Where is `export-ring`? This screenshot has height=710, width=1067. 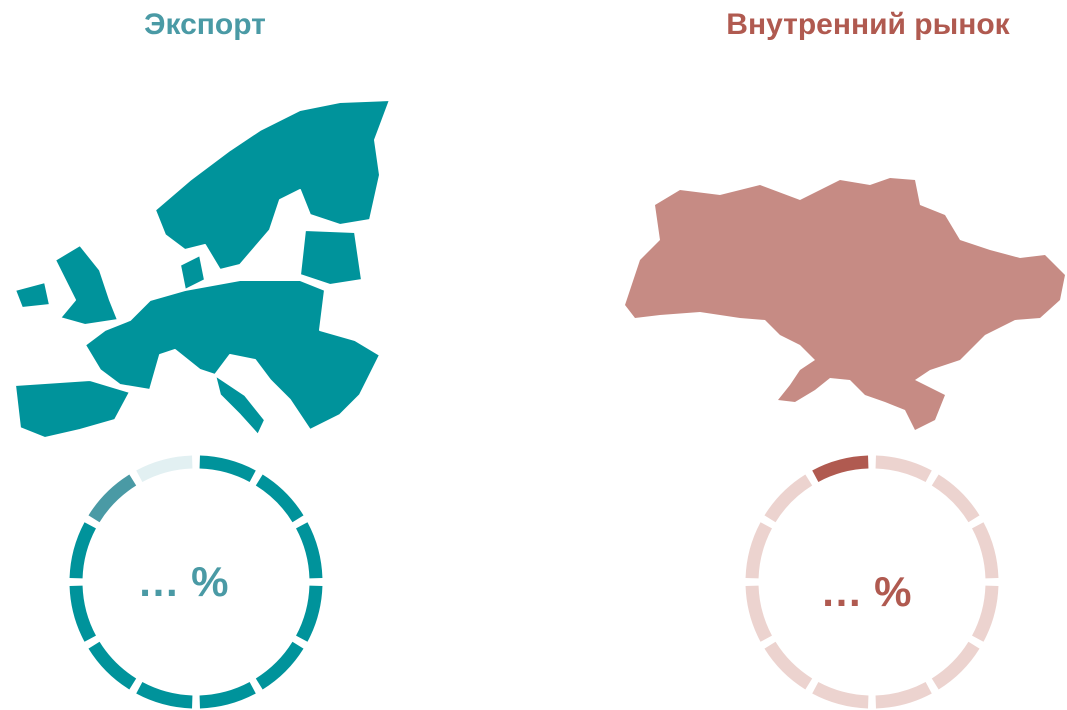 export-ring is located at coordinates (196, 582).